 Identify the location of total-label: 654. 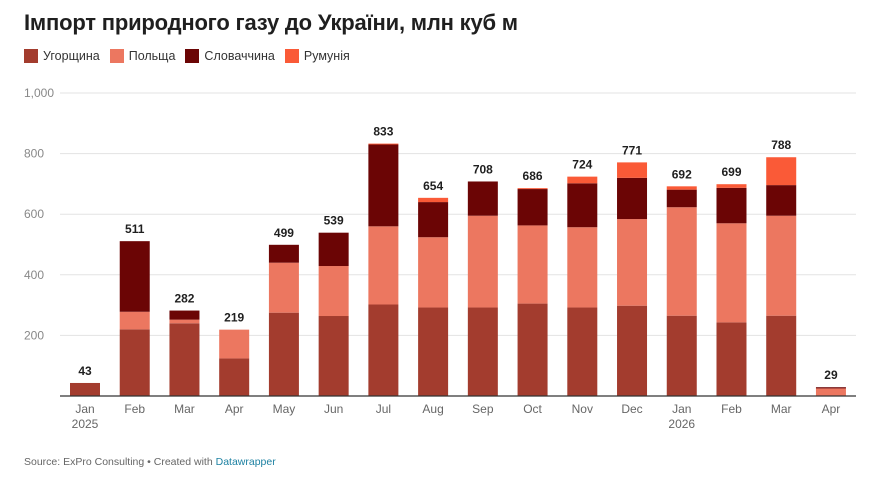
(433, 186).